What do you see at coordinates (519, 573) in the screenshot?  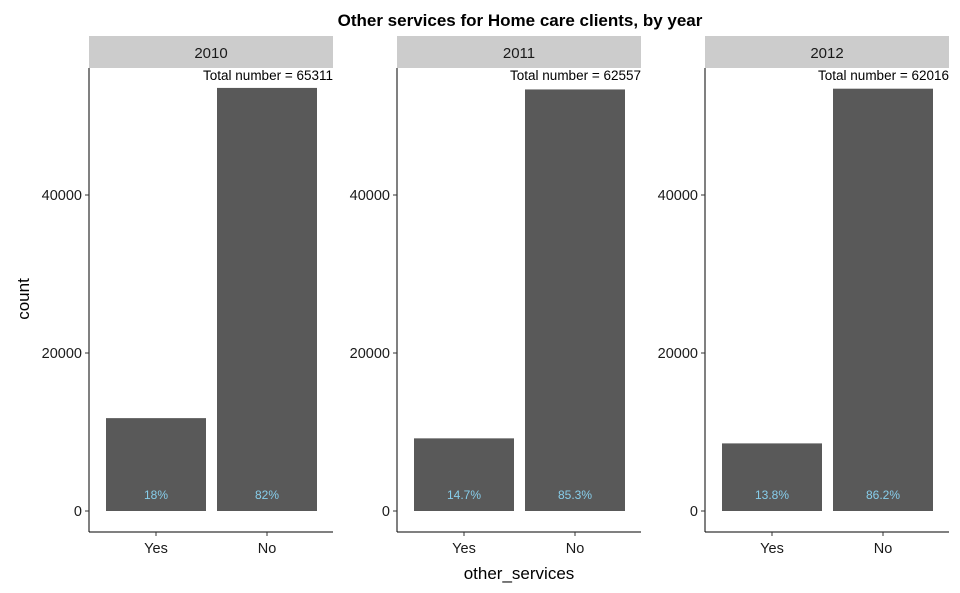 I see `x-axis-title: other_services` at bounding box center [519, 573].